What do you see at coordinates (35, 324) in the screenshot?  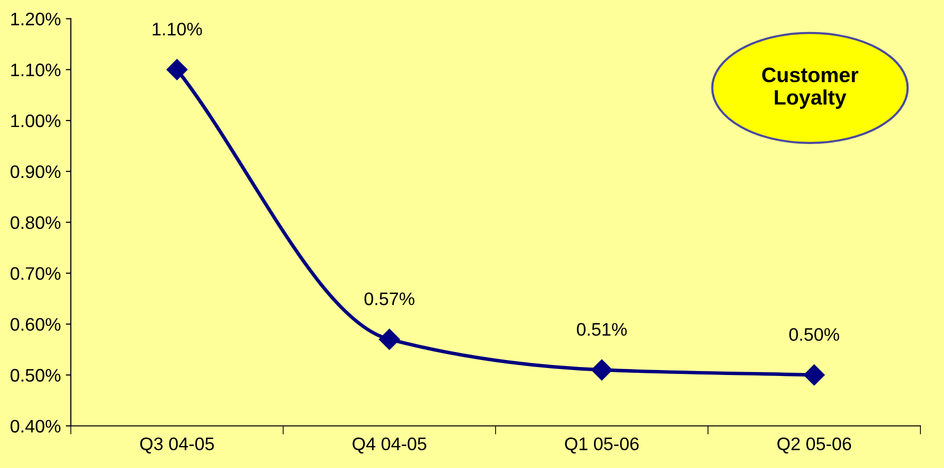 I see `y-tick-label: 0.60%` at bounding box center [35, 324].